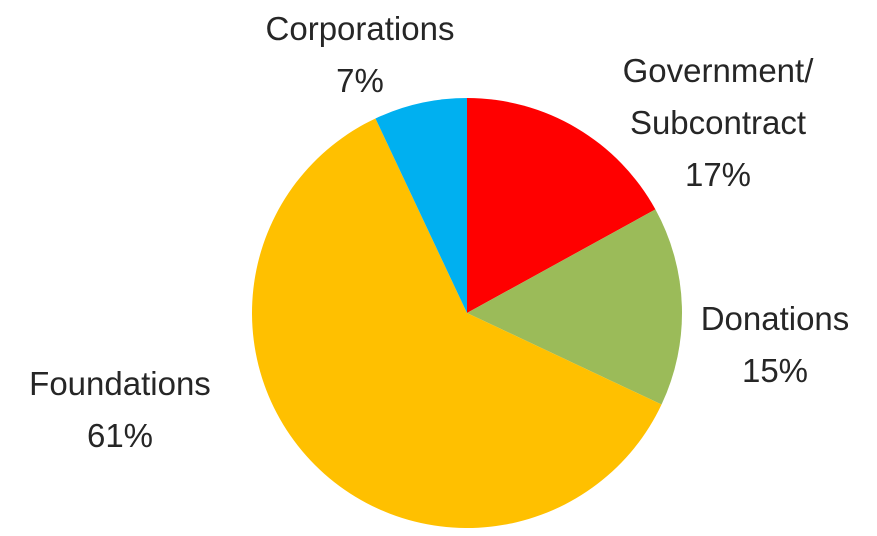  I want to click on slice-value-label: 7%, so click(360, 80).